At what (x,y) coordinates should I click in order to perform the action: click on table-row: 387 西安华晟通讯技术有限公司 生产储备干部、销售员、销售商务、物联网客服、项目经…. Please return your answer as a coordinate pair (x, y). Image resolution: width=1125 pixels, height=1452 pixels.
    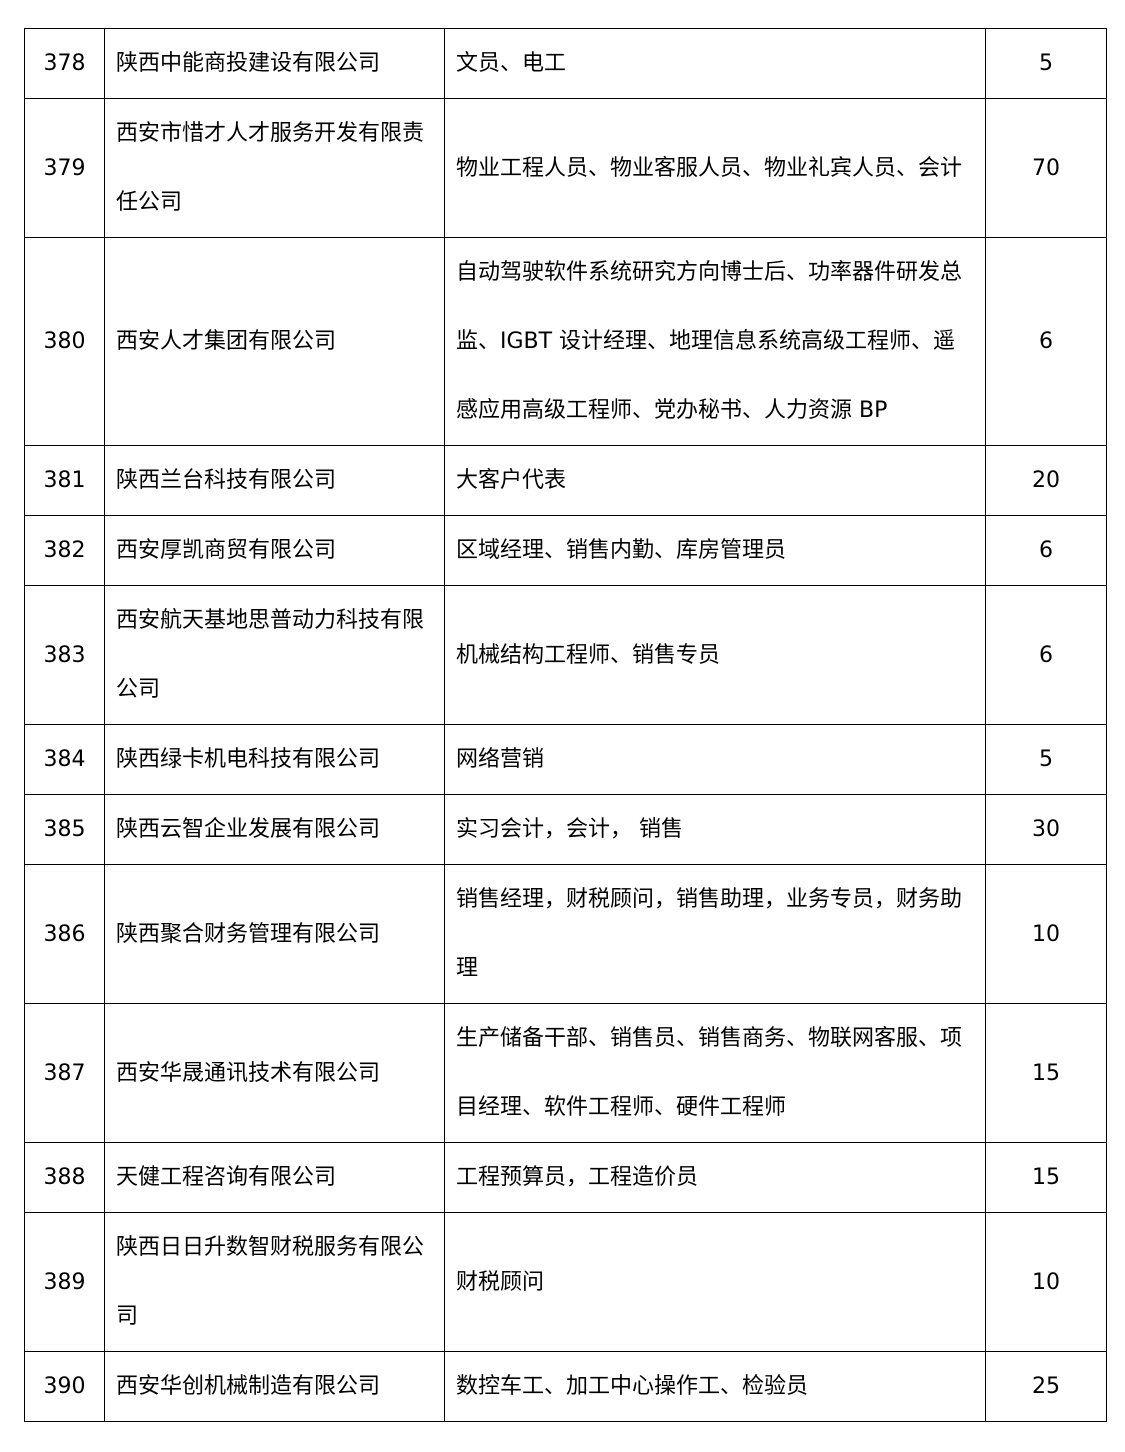
    Looking at the image, I should click on (565, 1073).